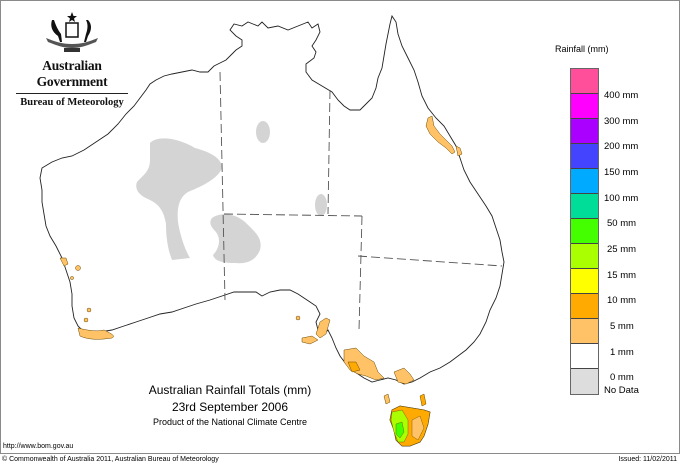  I want to click on legend-label: 100 mm, so click(621, 198).